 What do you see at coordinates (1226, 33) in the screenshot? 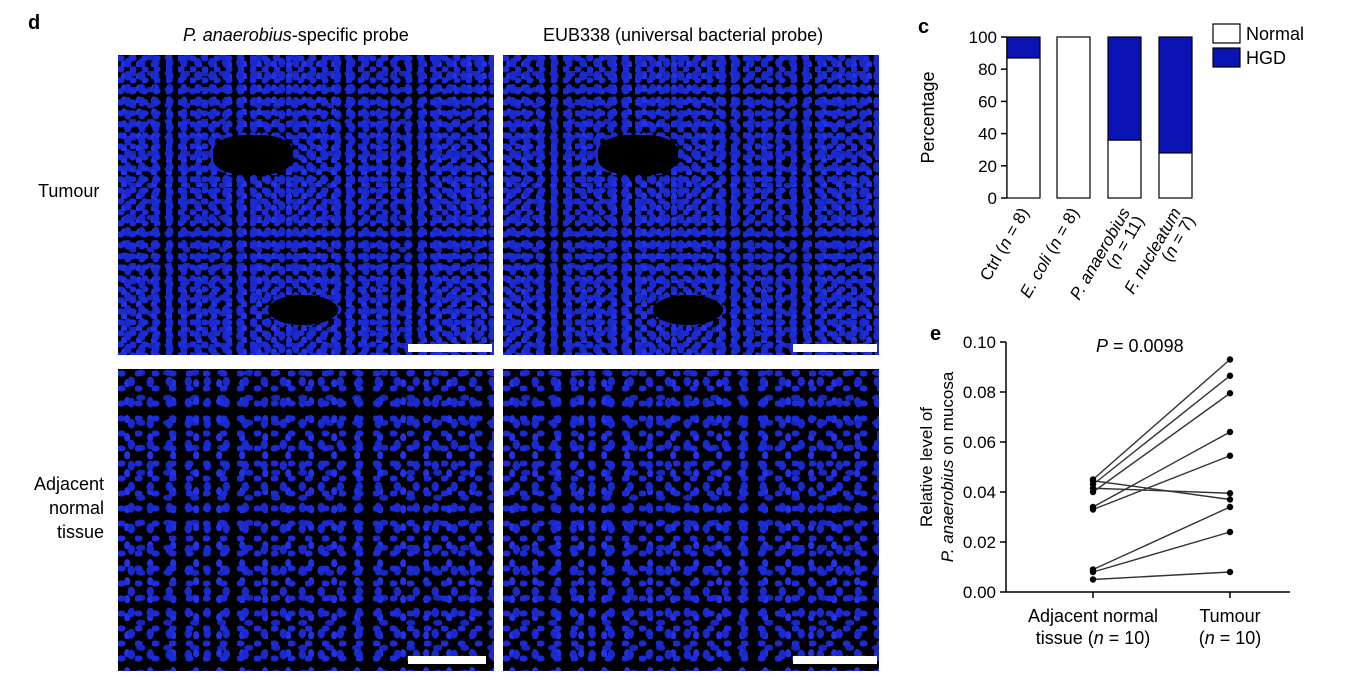
I see `legend-swatch-normal` at bounding box center [1226, 33].